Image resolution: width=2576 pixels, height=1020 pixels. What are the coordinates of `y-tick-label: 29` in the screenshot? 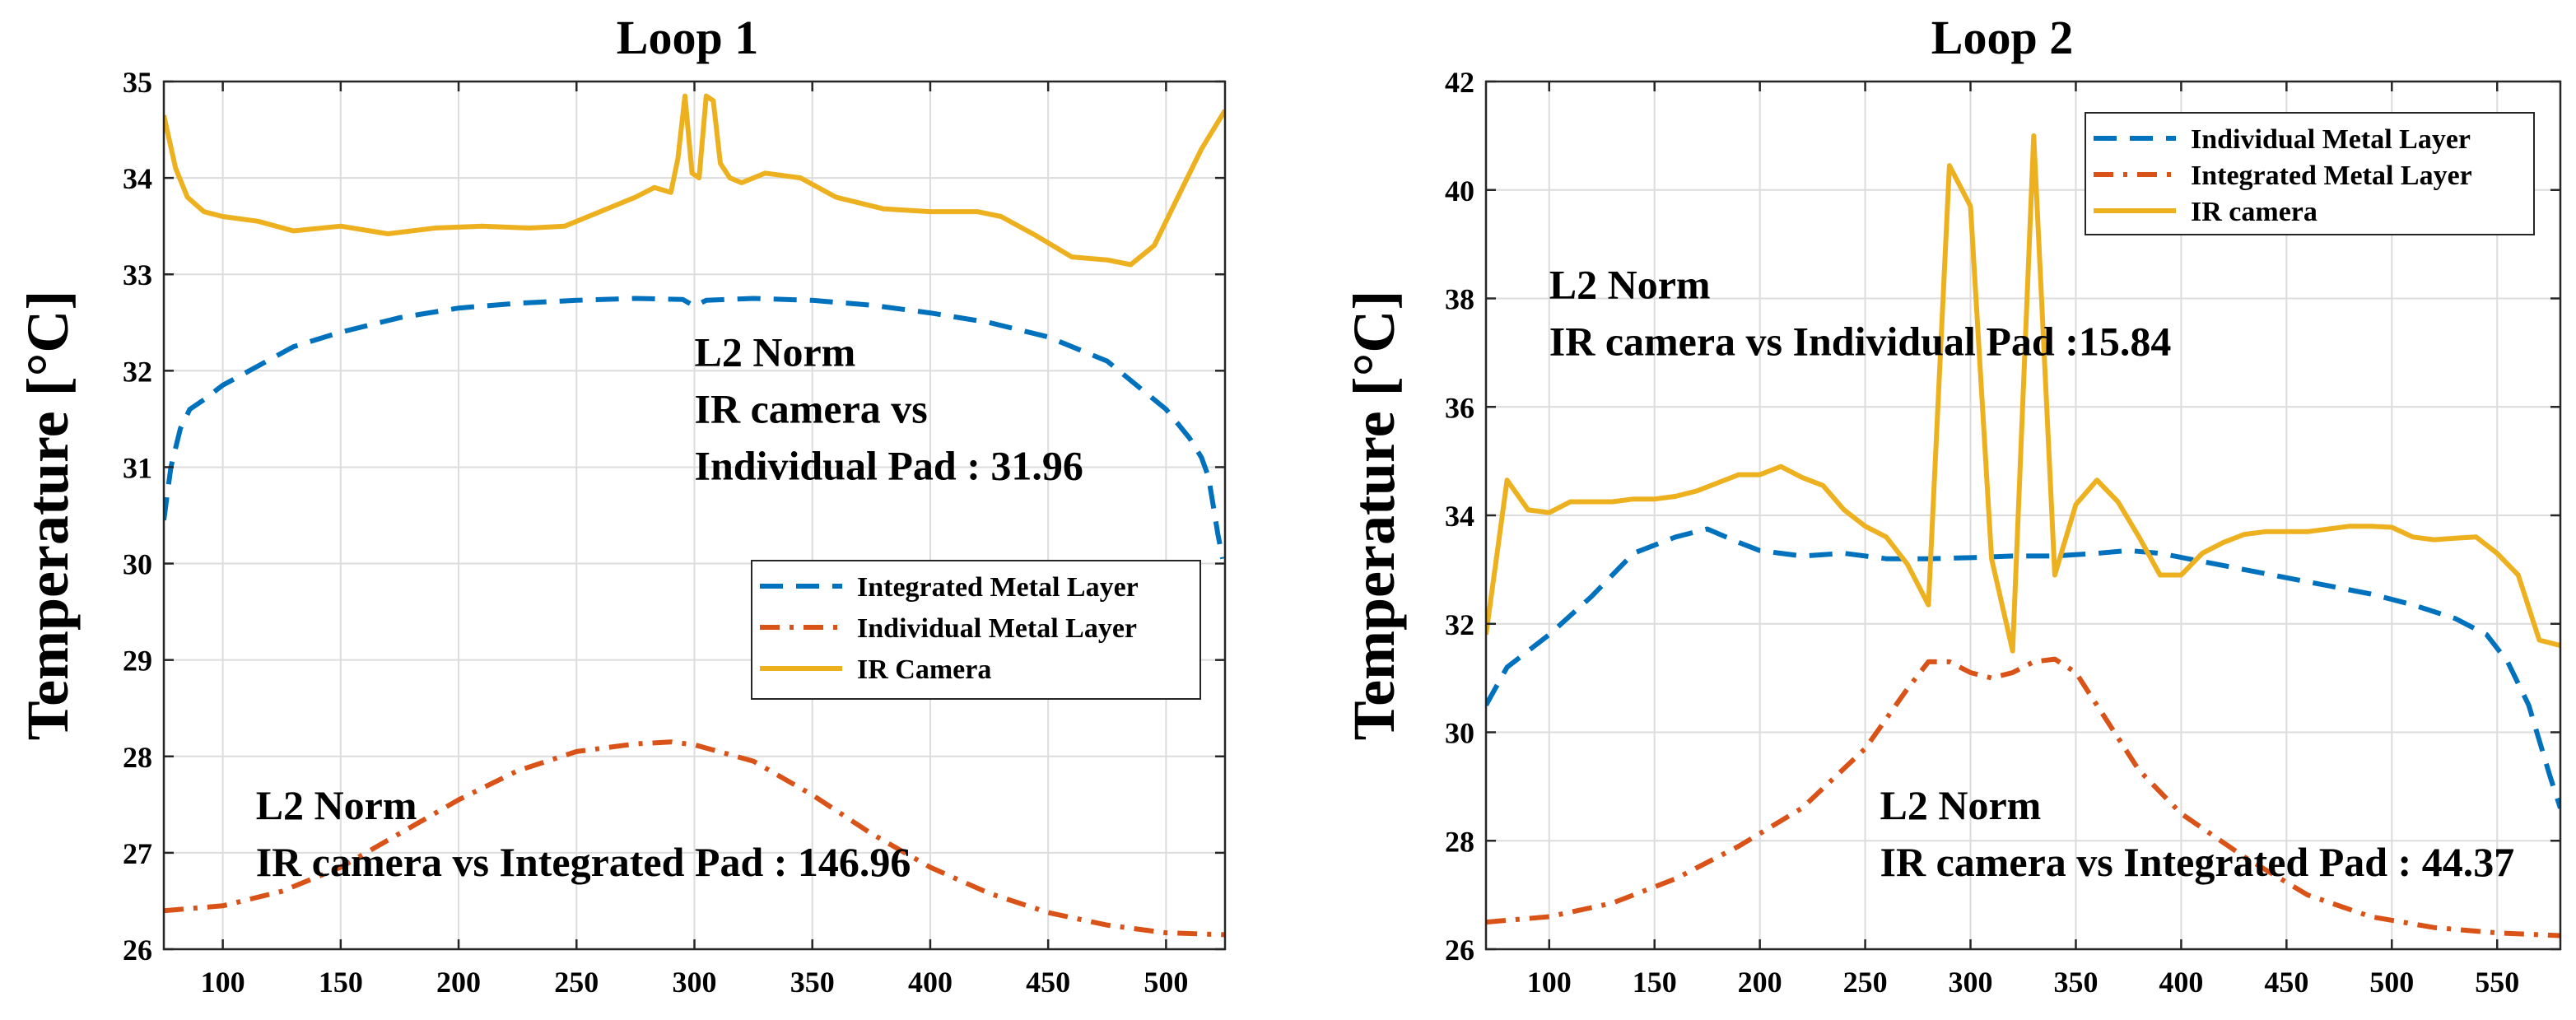 It's located at (137, 661).